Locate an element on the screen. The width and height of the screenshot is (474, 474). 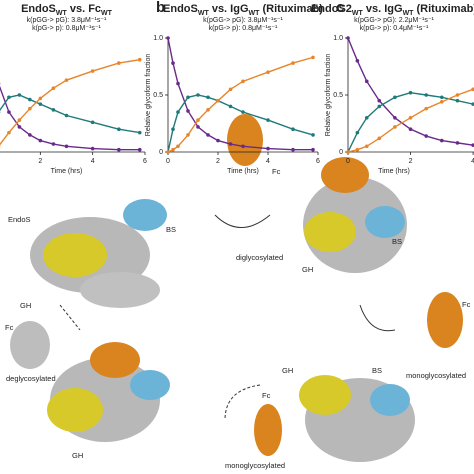
title-part: (Rituximab) is located at coordinates (291, 9).